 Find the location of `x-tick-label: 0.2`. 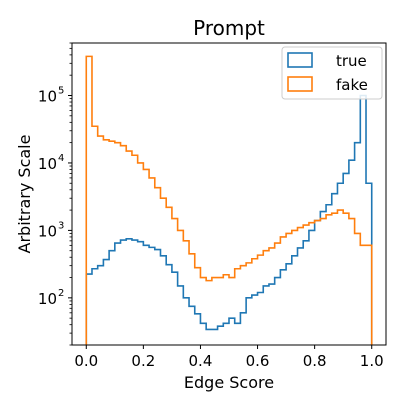

x-tick-label: 0.2 is located at coordinates (143, 361).